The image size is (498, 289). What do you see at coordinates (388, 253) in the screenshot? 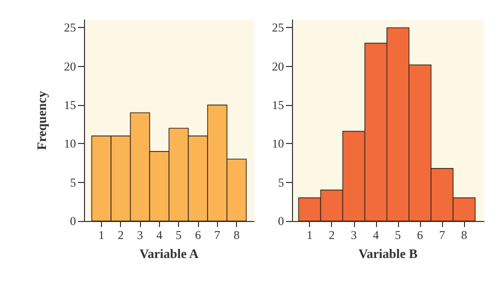
I see `x-axis-title: Variable B` at bounding box center [388, 253].